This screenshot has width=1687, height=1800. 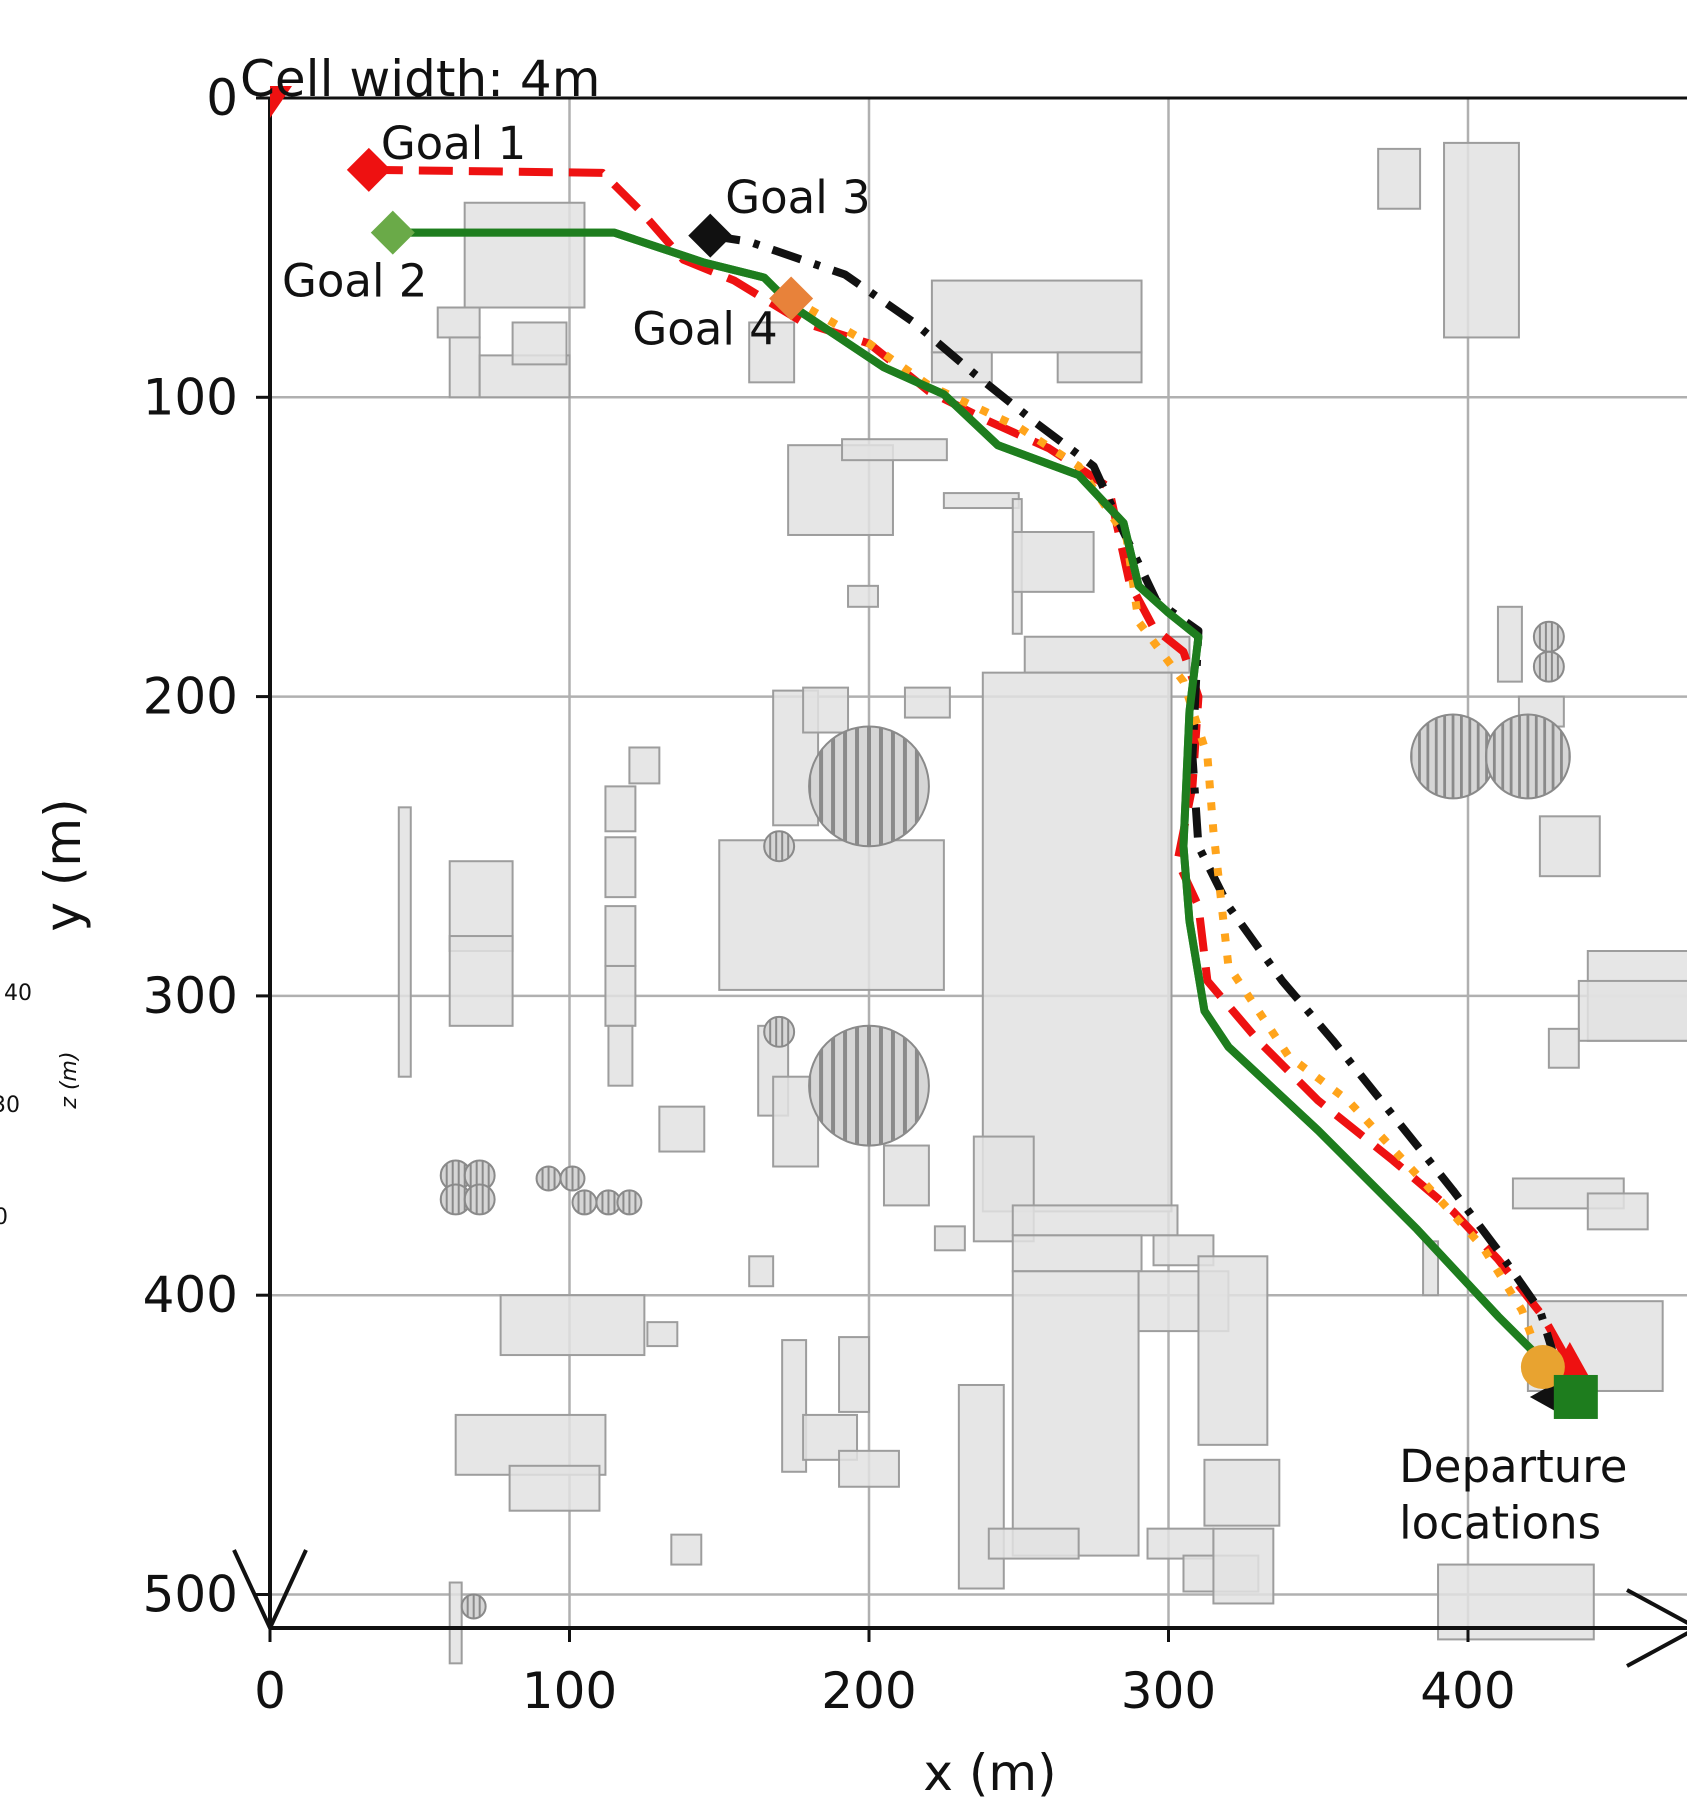 What do you see at coordinates (1500, 1523) in the screenshot?
I see `annotation-label: locations` at bounding box center [1500, 1523].